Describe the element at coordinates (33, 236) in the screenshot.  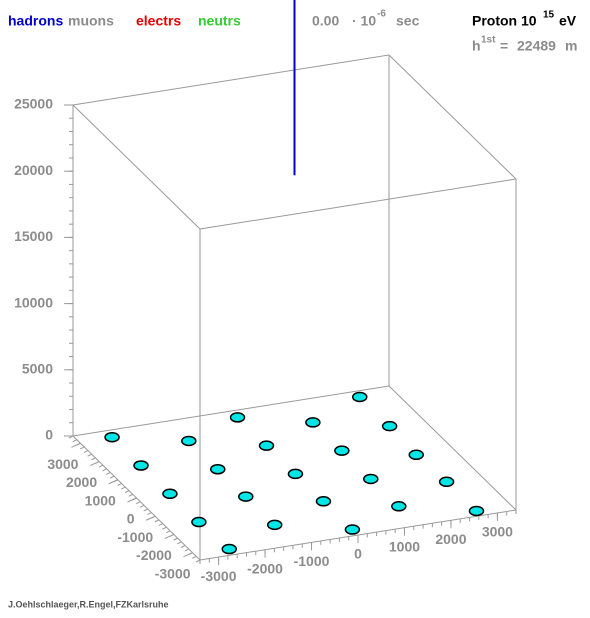
I see `z-tick-label: 15000` at that location.